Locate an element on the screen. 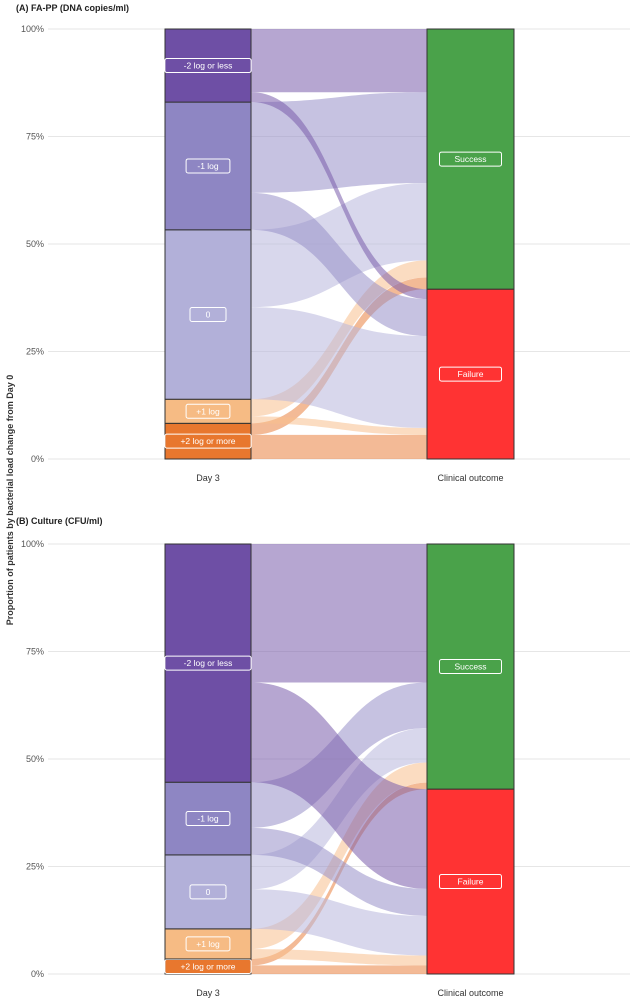  flow-plusminus-1-log-to-success is located at coordinates (339, 856).